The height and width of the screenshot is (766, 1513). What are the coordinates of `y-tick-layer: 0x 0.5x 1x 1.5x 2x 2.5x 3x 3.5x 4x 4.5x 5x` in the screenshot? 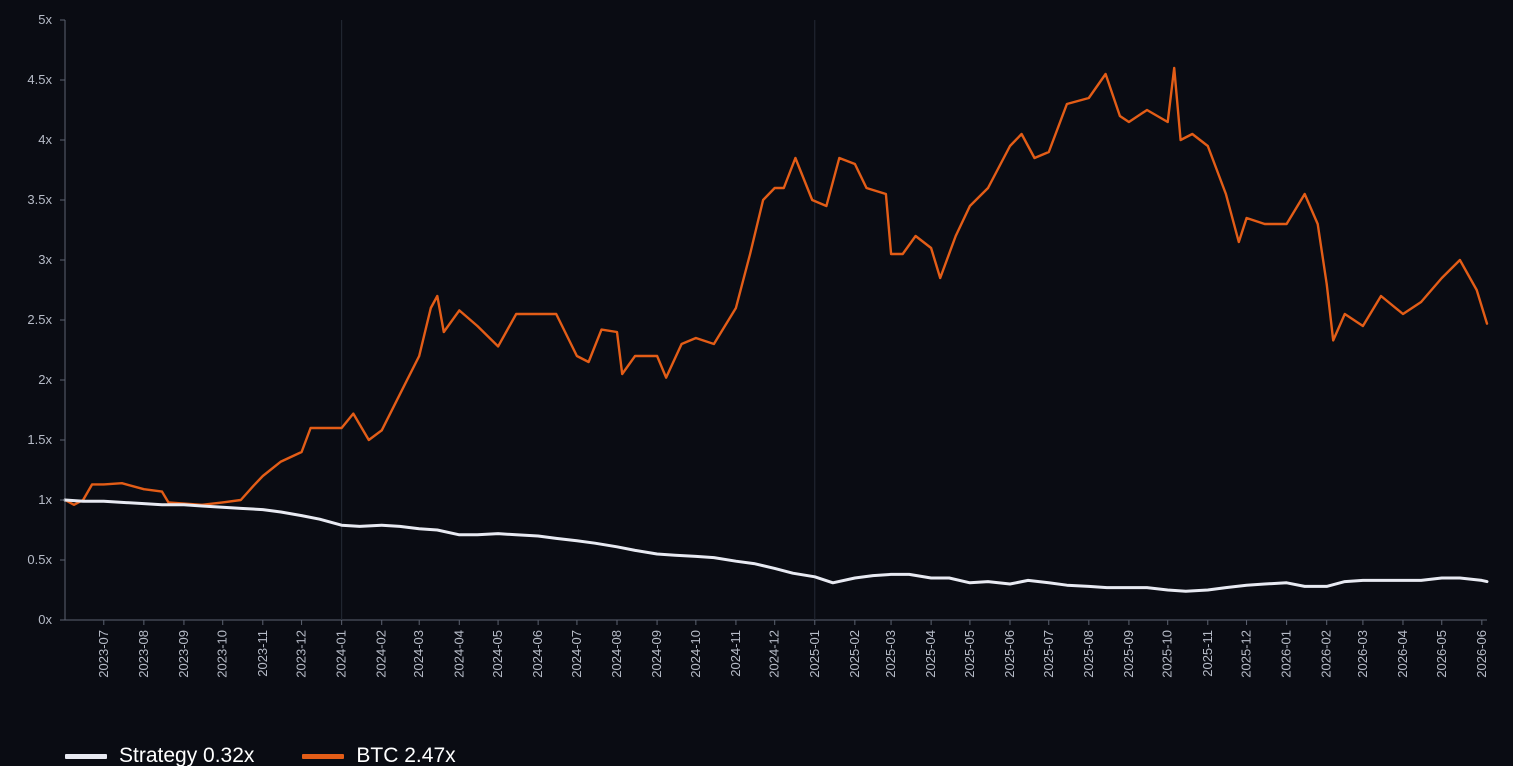 It's located at (46, 319).